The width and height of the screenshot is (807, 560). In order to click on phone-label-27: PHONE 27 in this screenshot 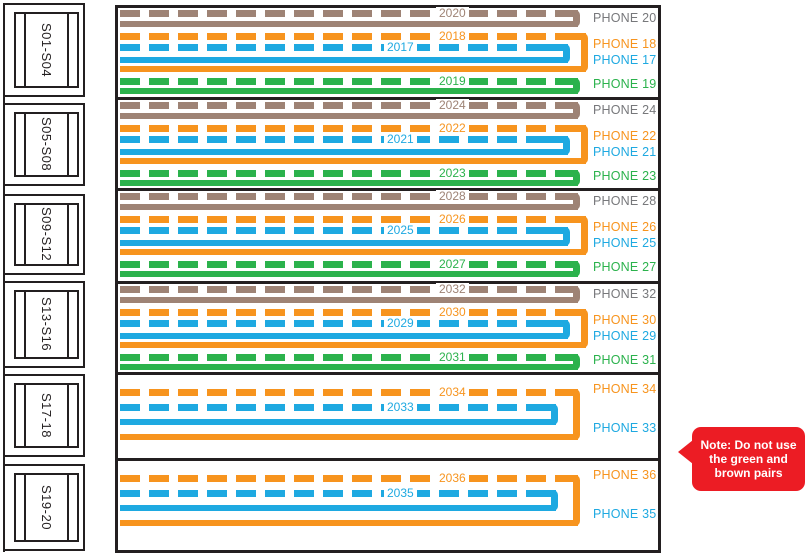, I will do `click(625, 267)`.